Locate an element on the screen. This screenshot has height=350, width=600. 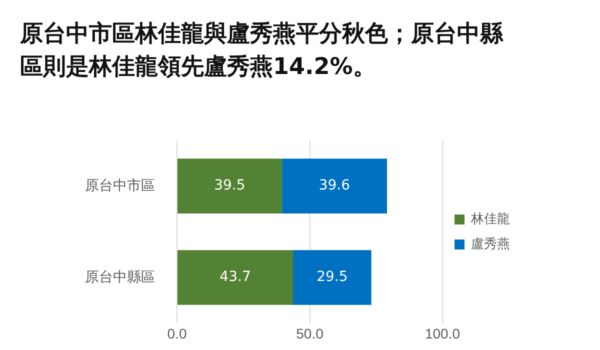
x-tick-label: 100.0 is located at coordinates (442, 333).